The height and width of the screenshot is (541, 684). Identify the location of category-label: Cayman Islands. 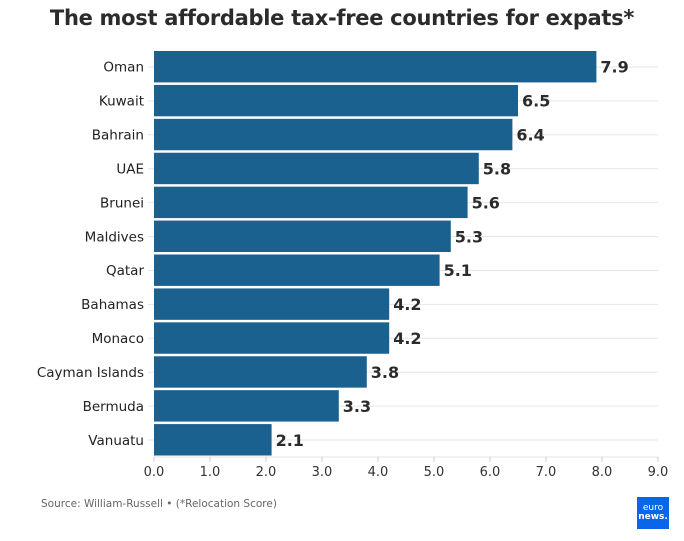
(90, 373).